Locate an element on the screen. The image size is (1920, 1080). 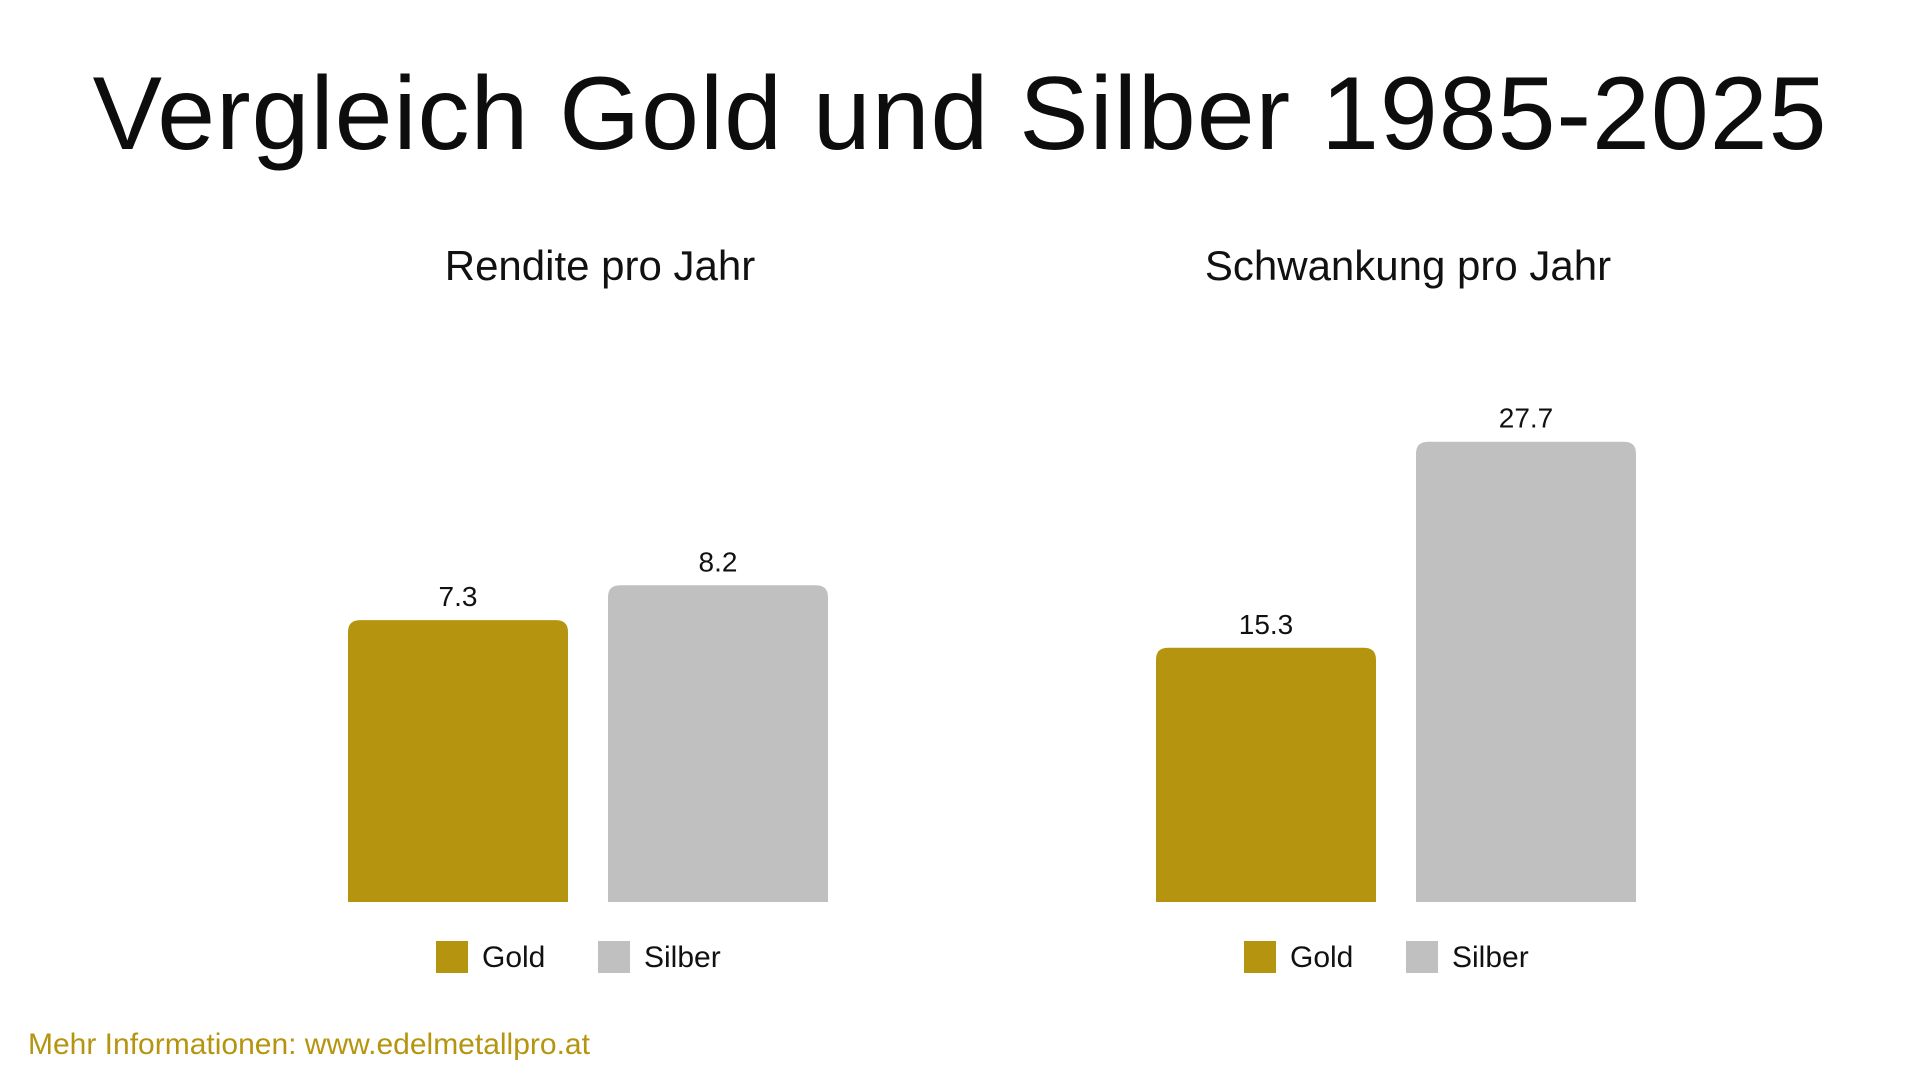
bar-schwankung-silber is located at coordinates (1526, 671).